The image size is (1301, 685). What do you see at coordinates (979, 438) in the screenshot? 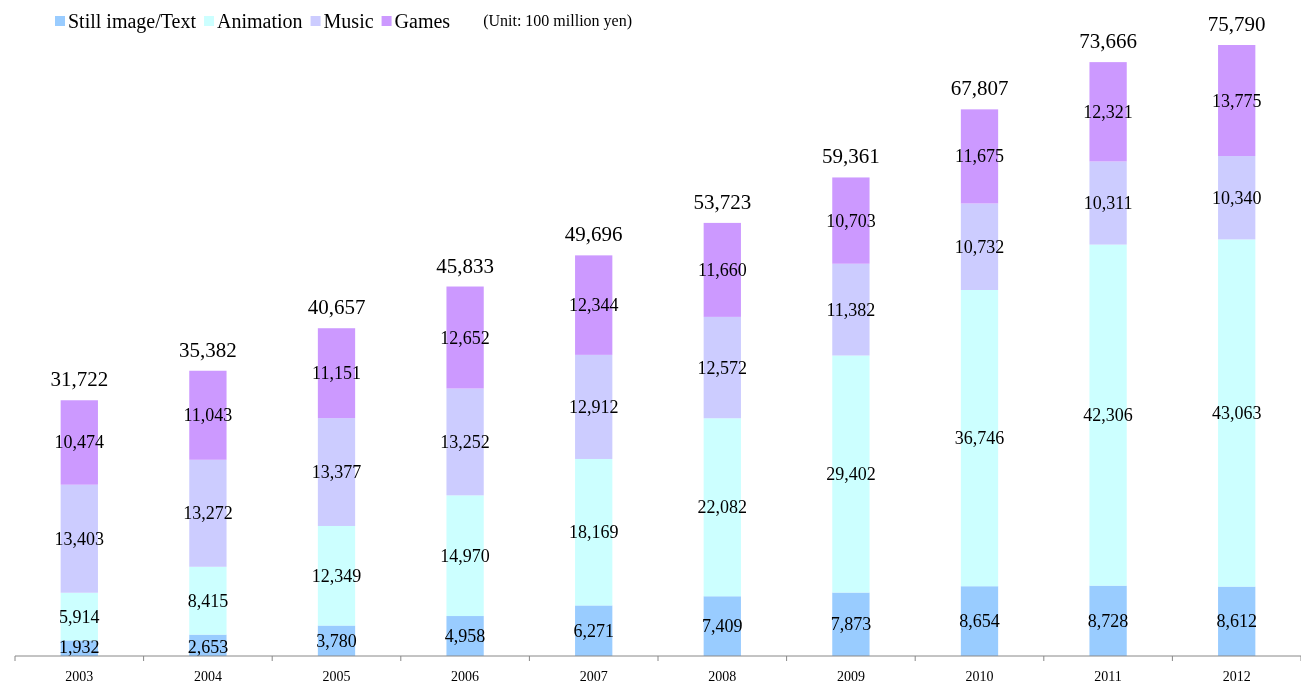
I see `data-label: 36,746` at bounding box center [979, 438].